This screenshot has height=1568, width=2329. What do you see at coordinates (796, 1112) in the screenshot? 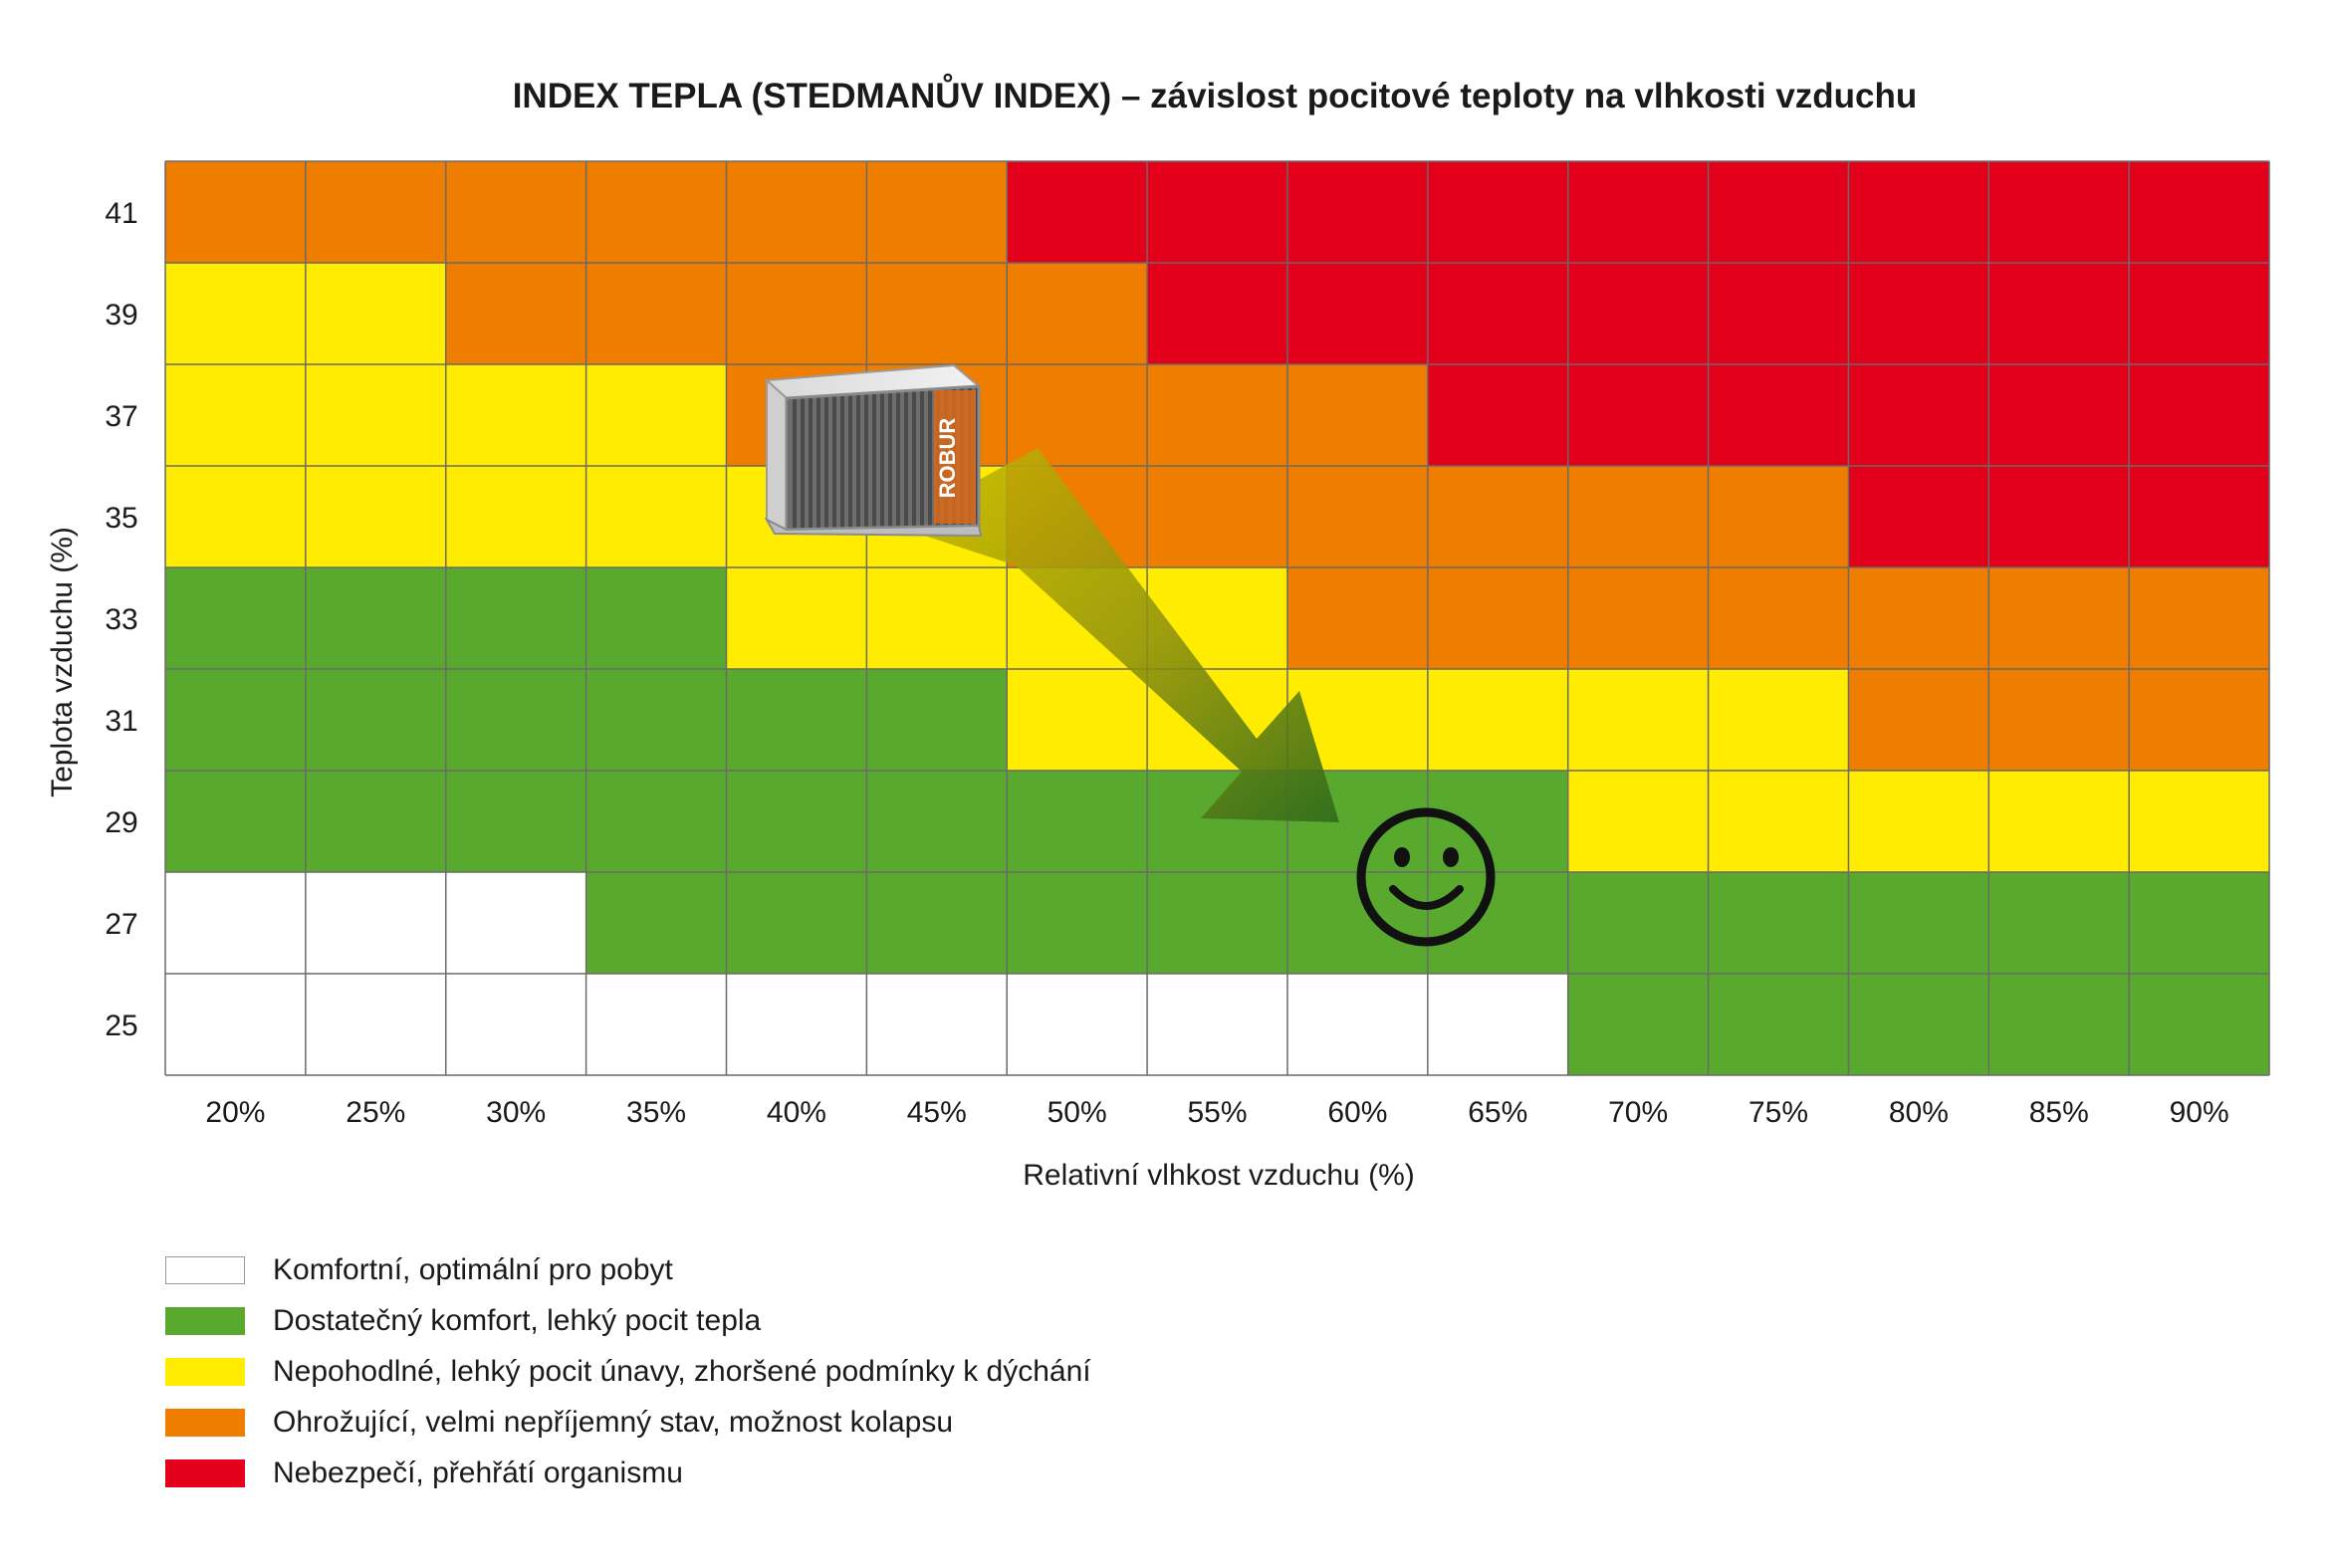
I see `x-tick-label: 40%` at bounding box center [796, 1112].